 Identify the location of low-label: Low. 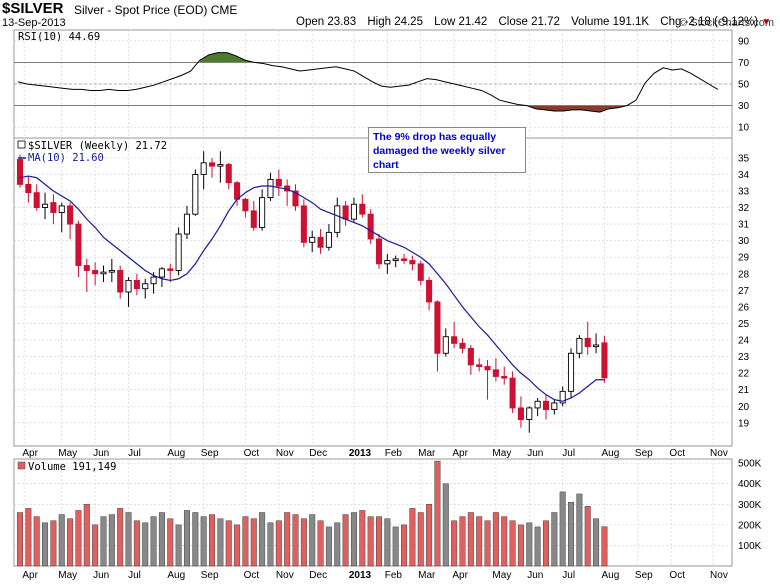
(445, 22).